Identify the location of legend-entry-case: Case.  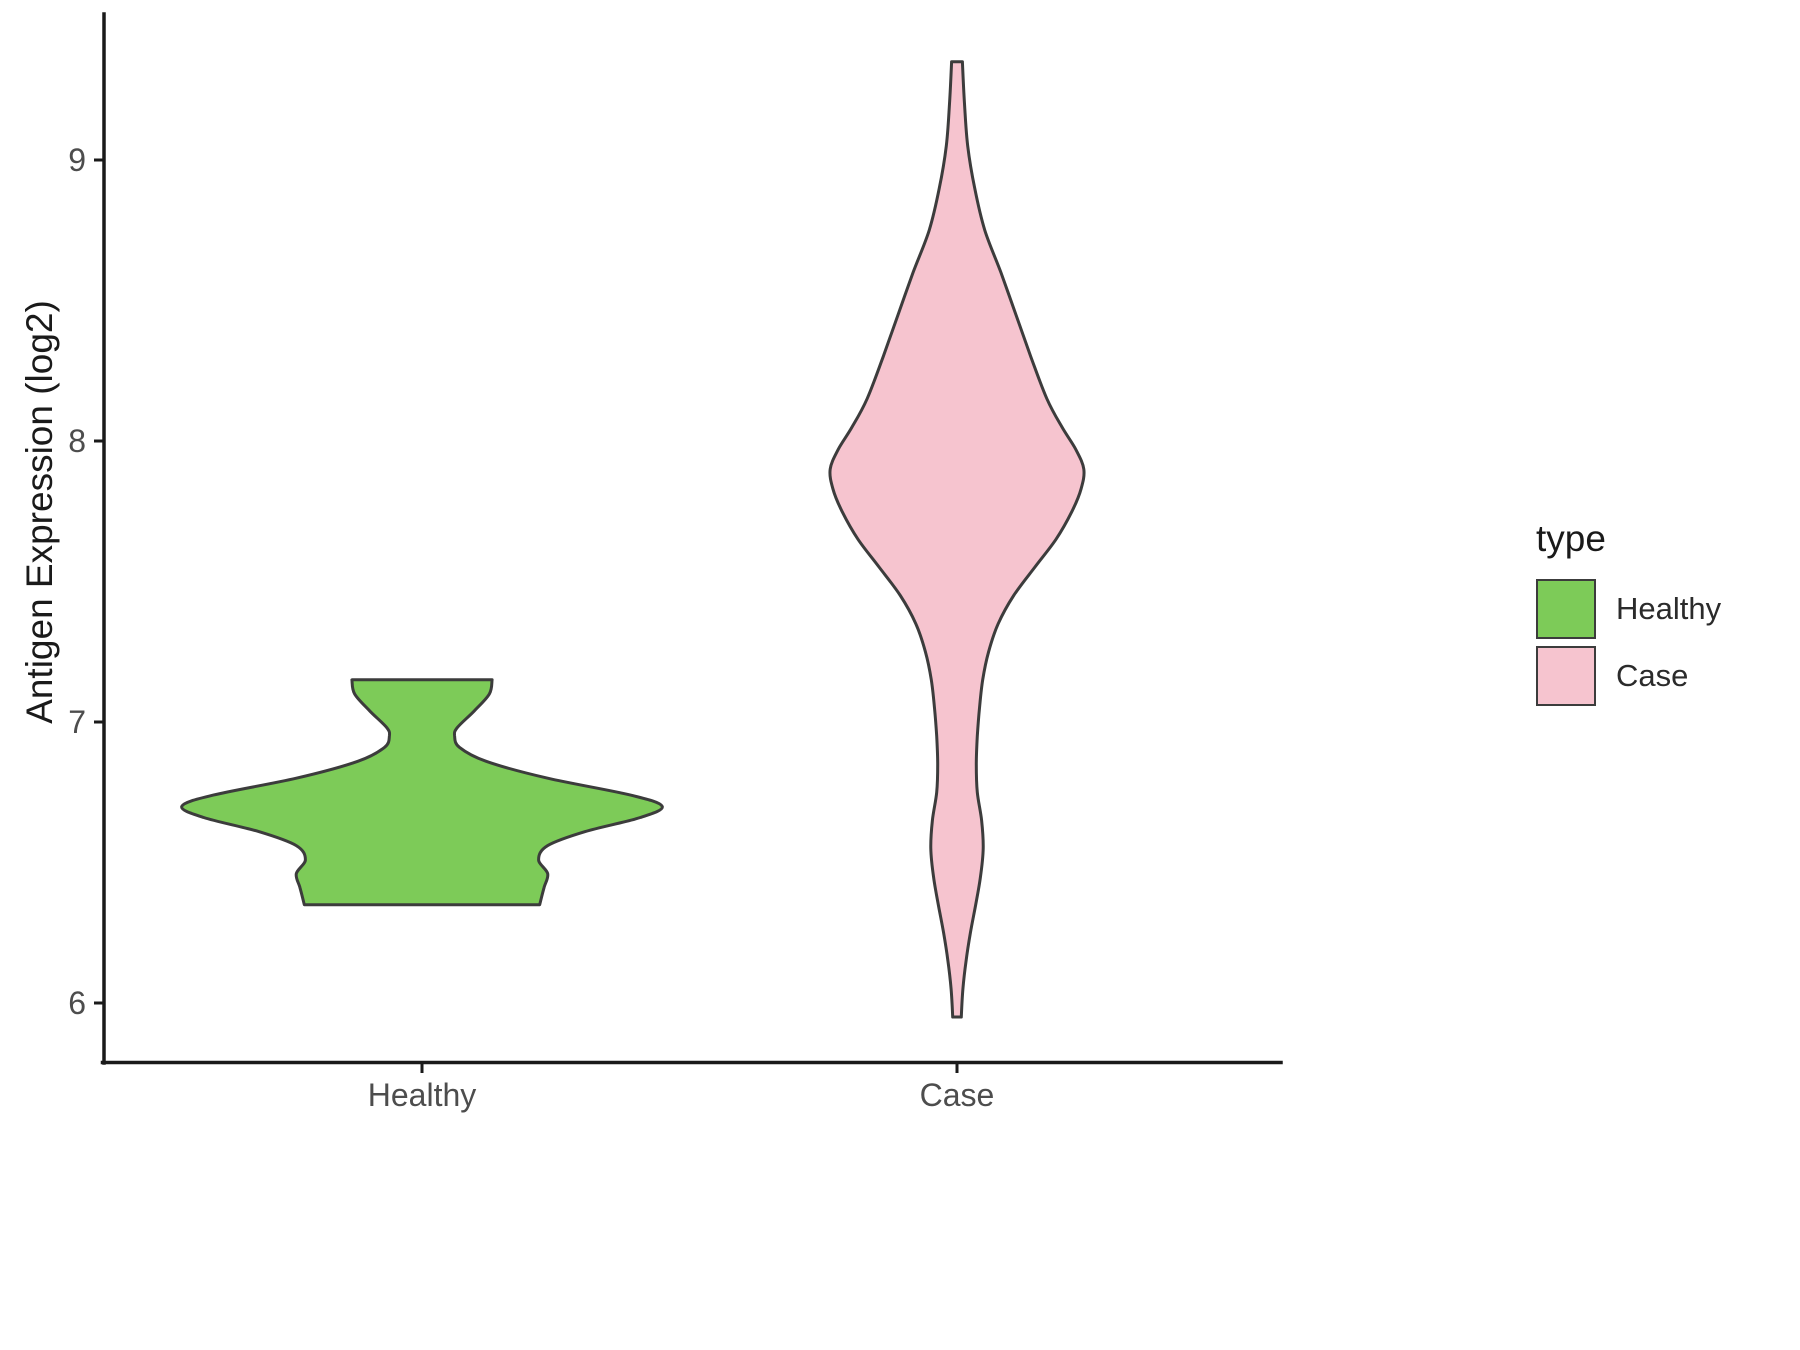
(1628, 676).